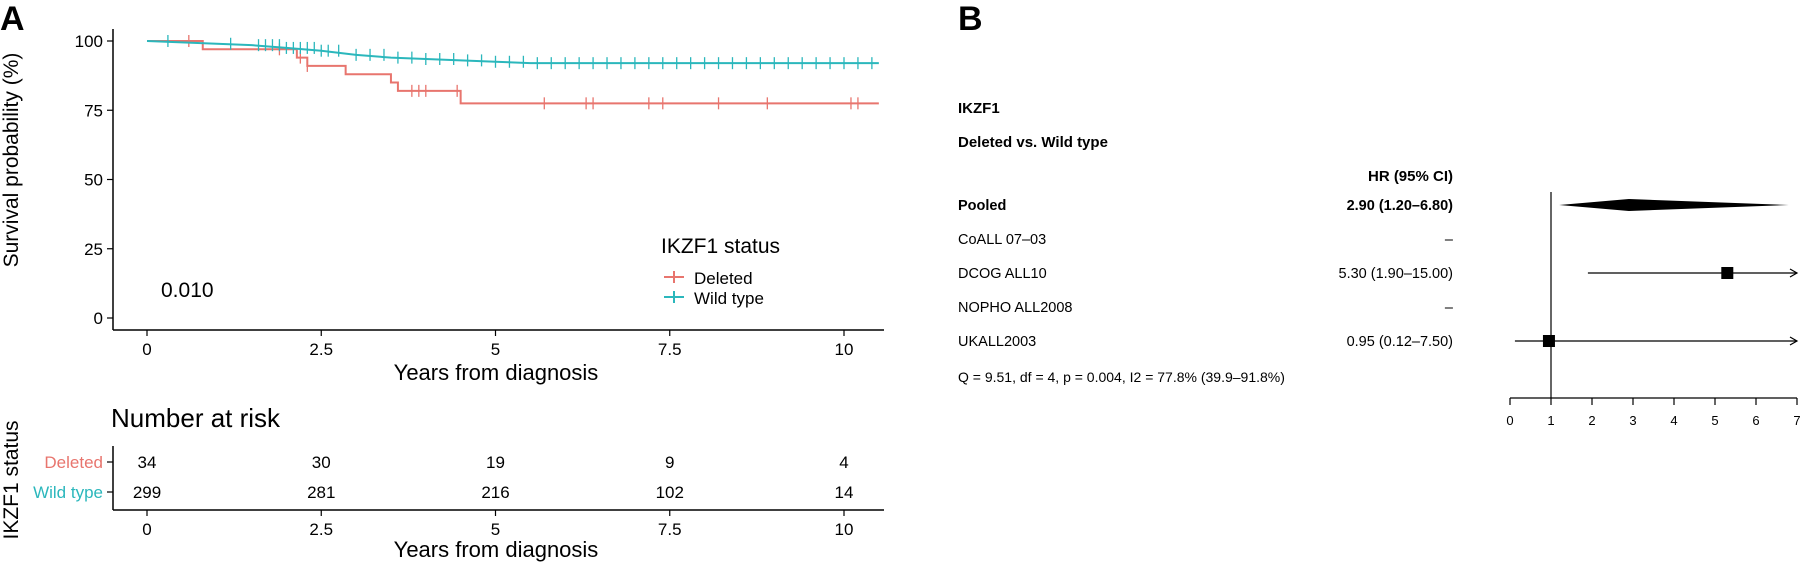 This screenshot has height=564, width=1800. I want to click on legend-title: IKZF1 status, so click(720, 246).